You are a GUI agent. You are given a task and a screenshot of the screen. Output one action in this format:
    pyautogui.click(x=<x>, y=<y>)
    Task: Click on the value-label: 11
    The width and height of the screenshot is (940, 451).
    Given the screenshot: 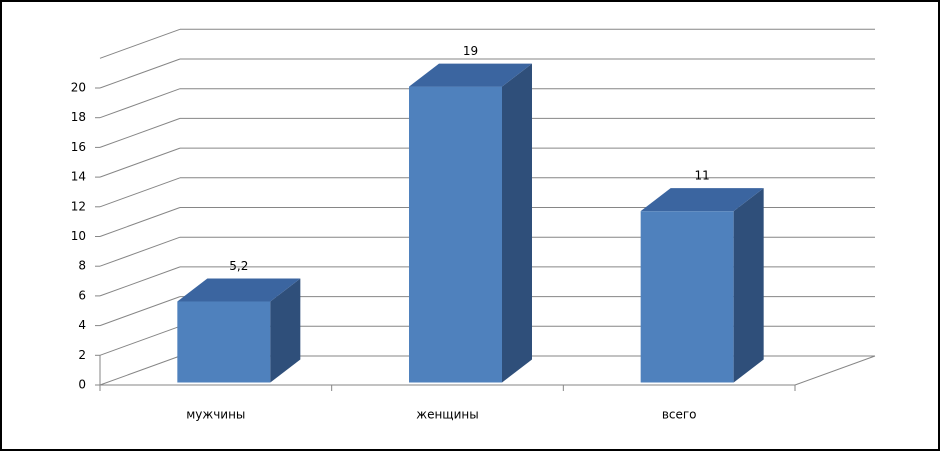 What is the action you would take?
    pyautogui.click(x=702, y=176)
    